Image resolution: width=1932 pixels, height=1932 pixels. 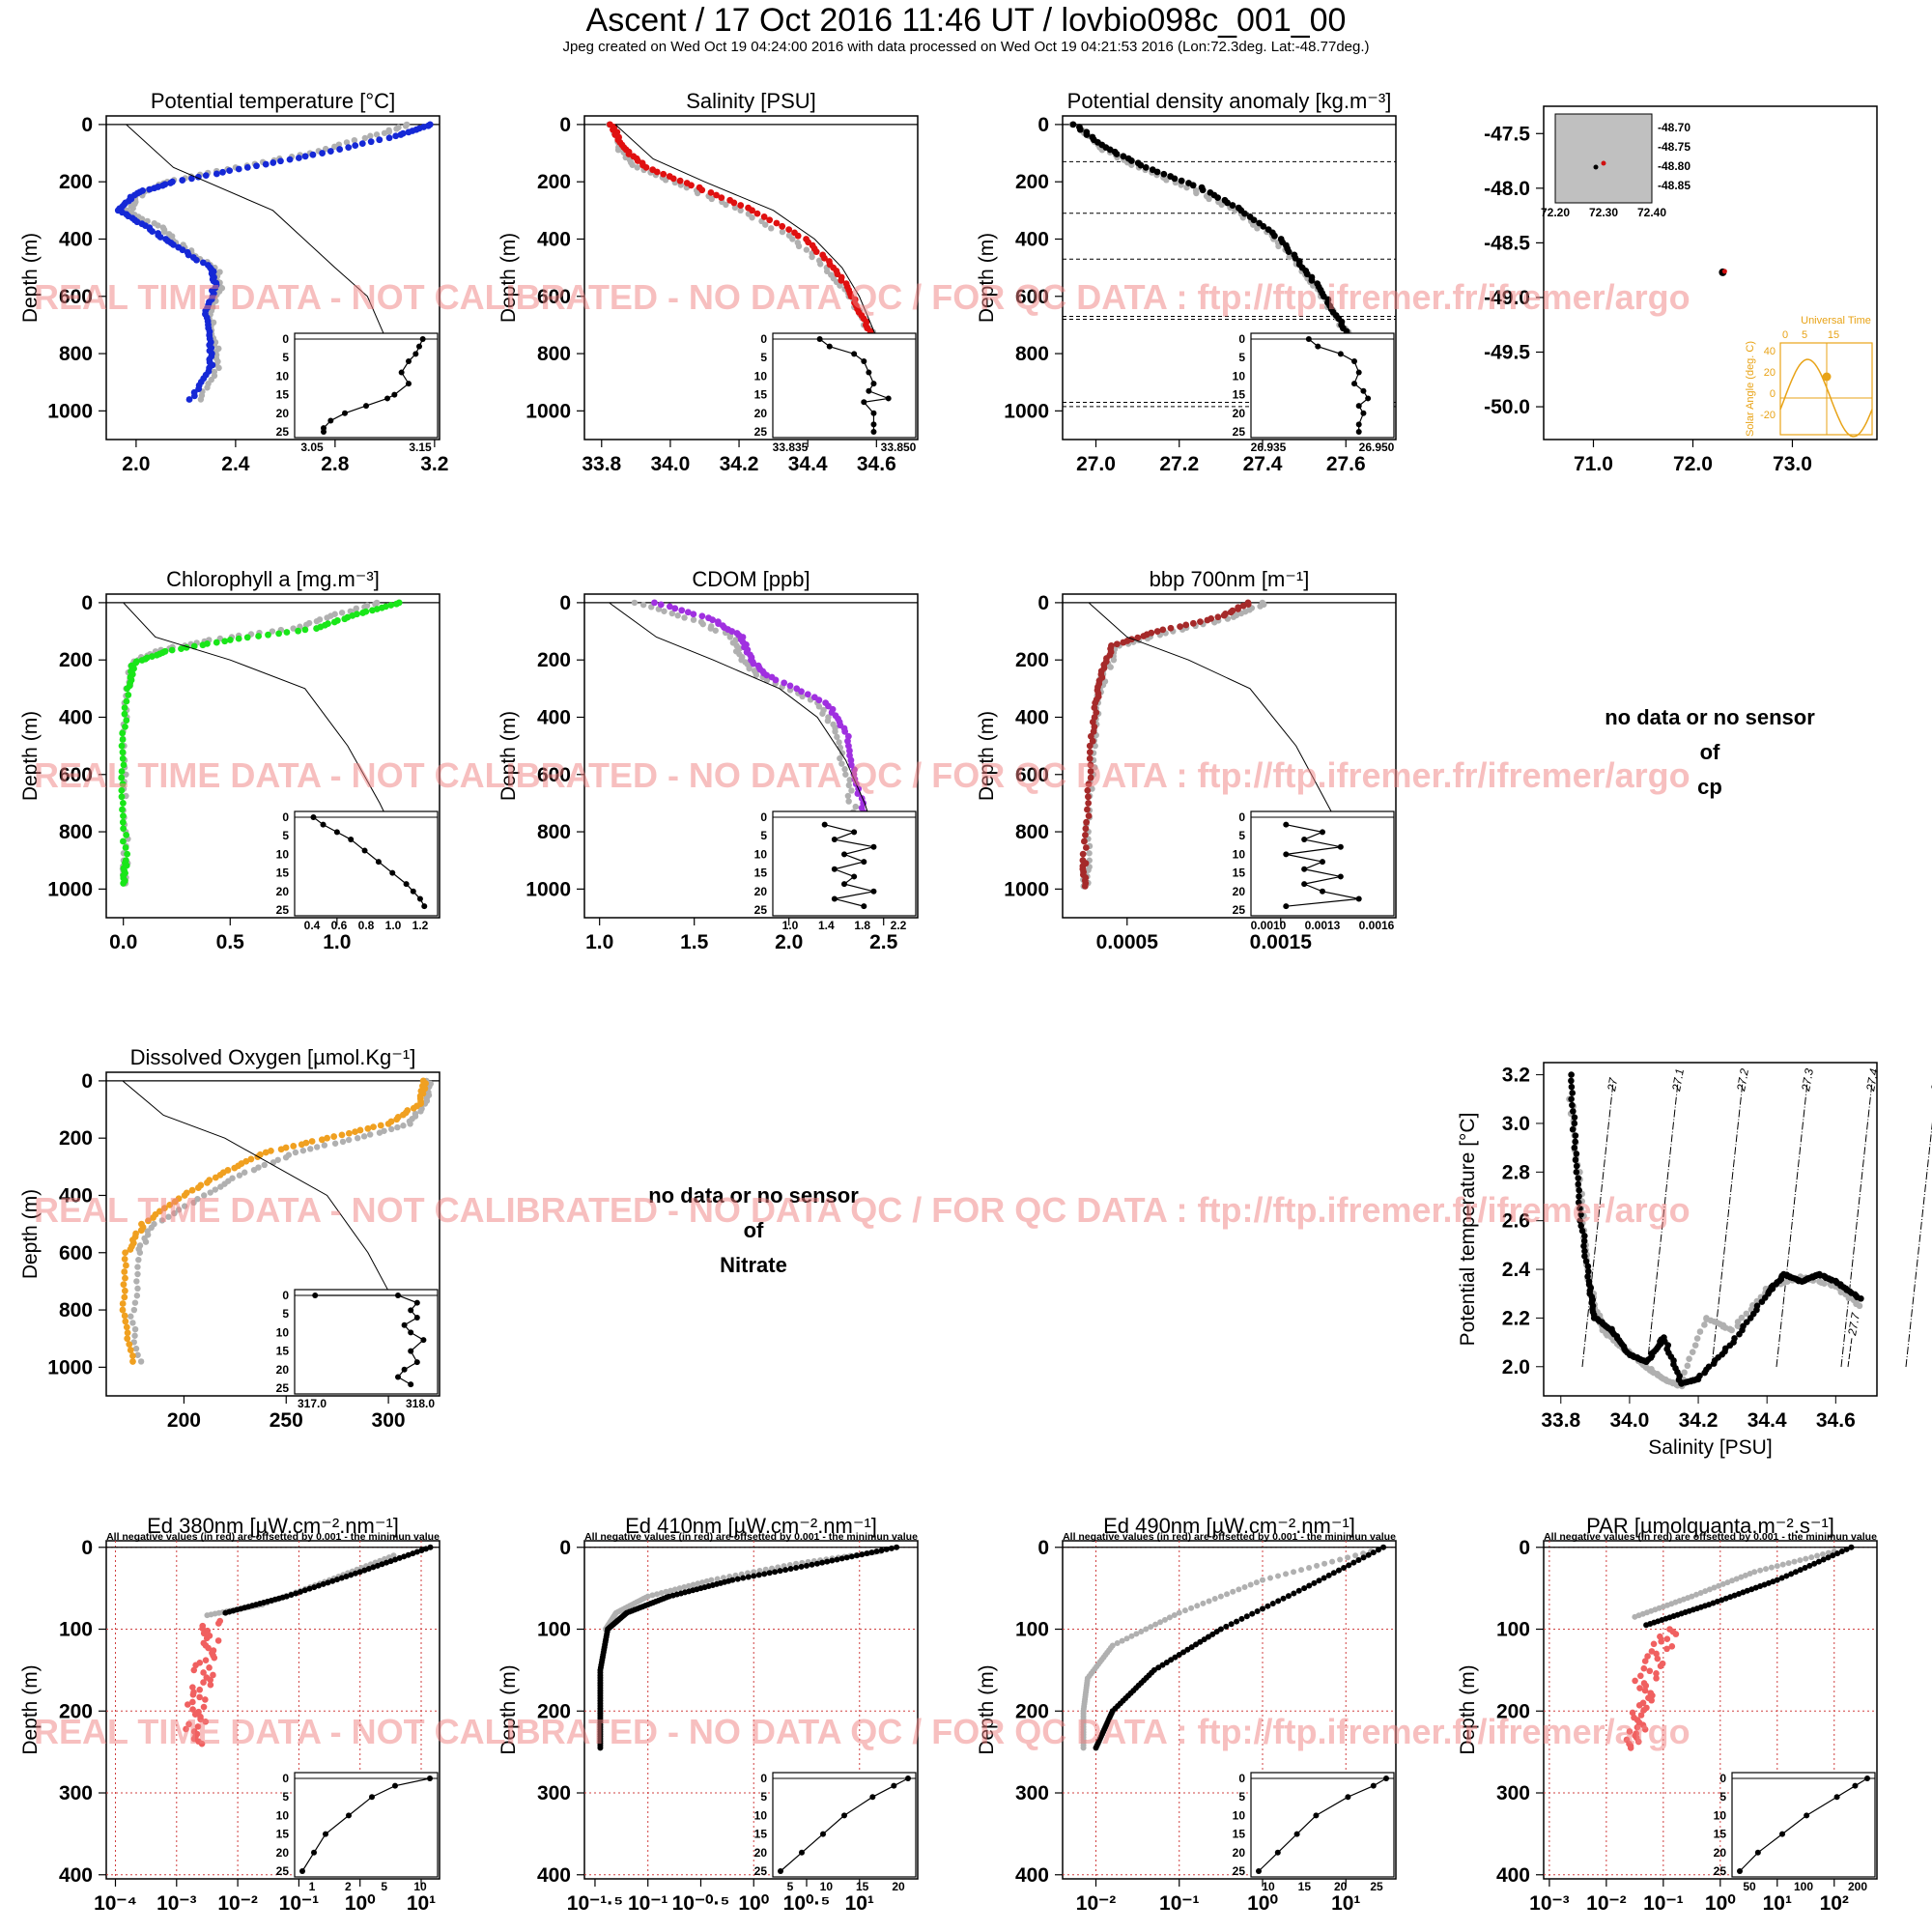 I want to click on map-plot-ytick-label: -50.0, so click(x=1507, y=407).